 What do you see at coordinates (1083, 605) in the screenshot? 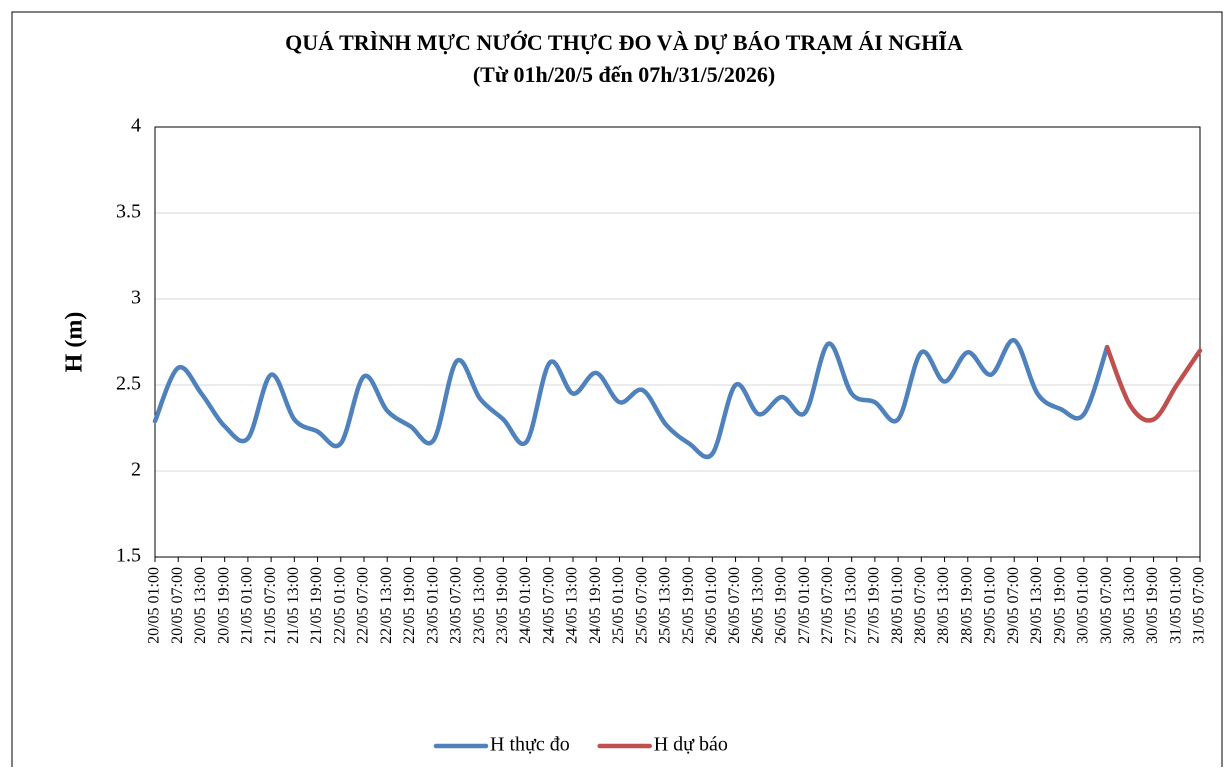
I see `x-tick-label: 30/05 01:00` at bounding box center [1083, 605].